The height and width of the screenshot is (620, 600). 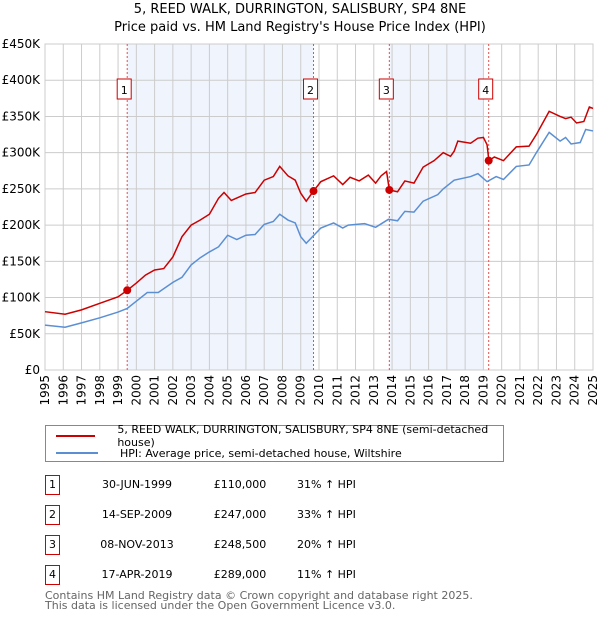 What do you see at coordinates (447, 390) in the screenshot?
I see `x-tick-label: 2017` at bounding box center [447, 390].